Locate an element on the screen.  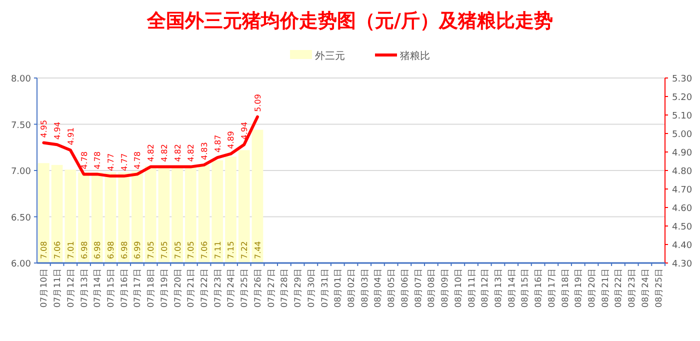
x-tick-label: 07月13日 is located at coordinates (85, 288).